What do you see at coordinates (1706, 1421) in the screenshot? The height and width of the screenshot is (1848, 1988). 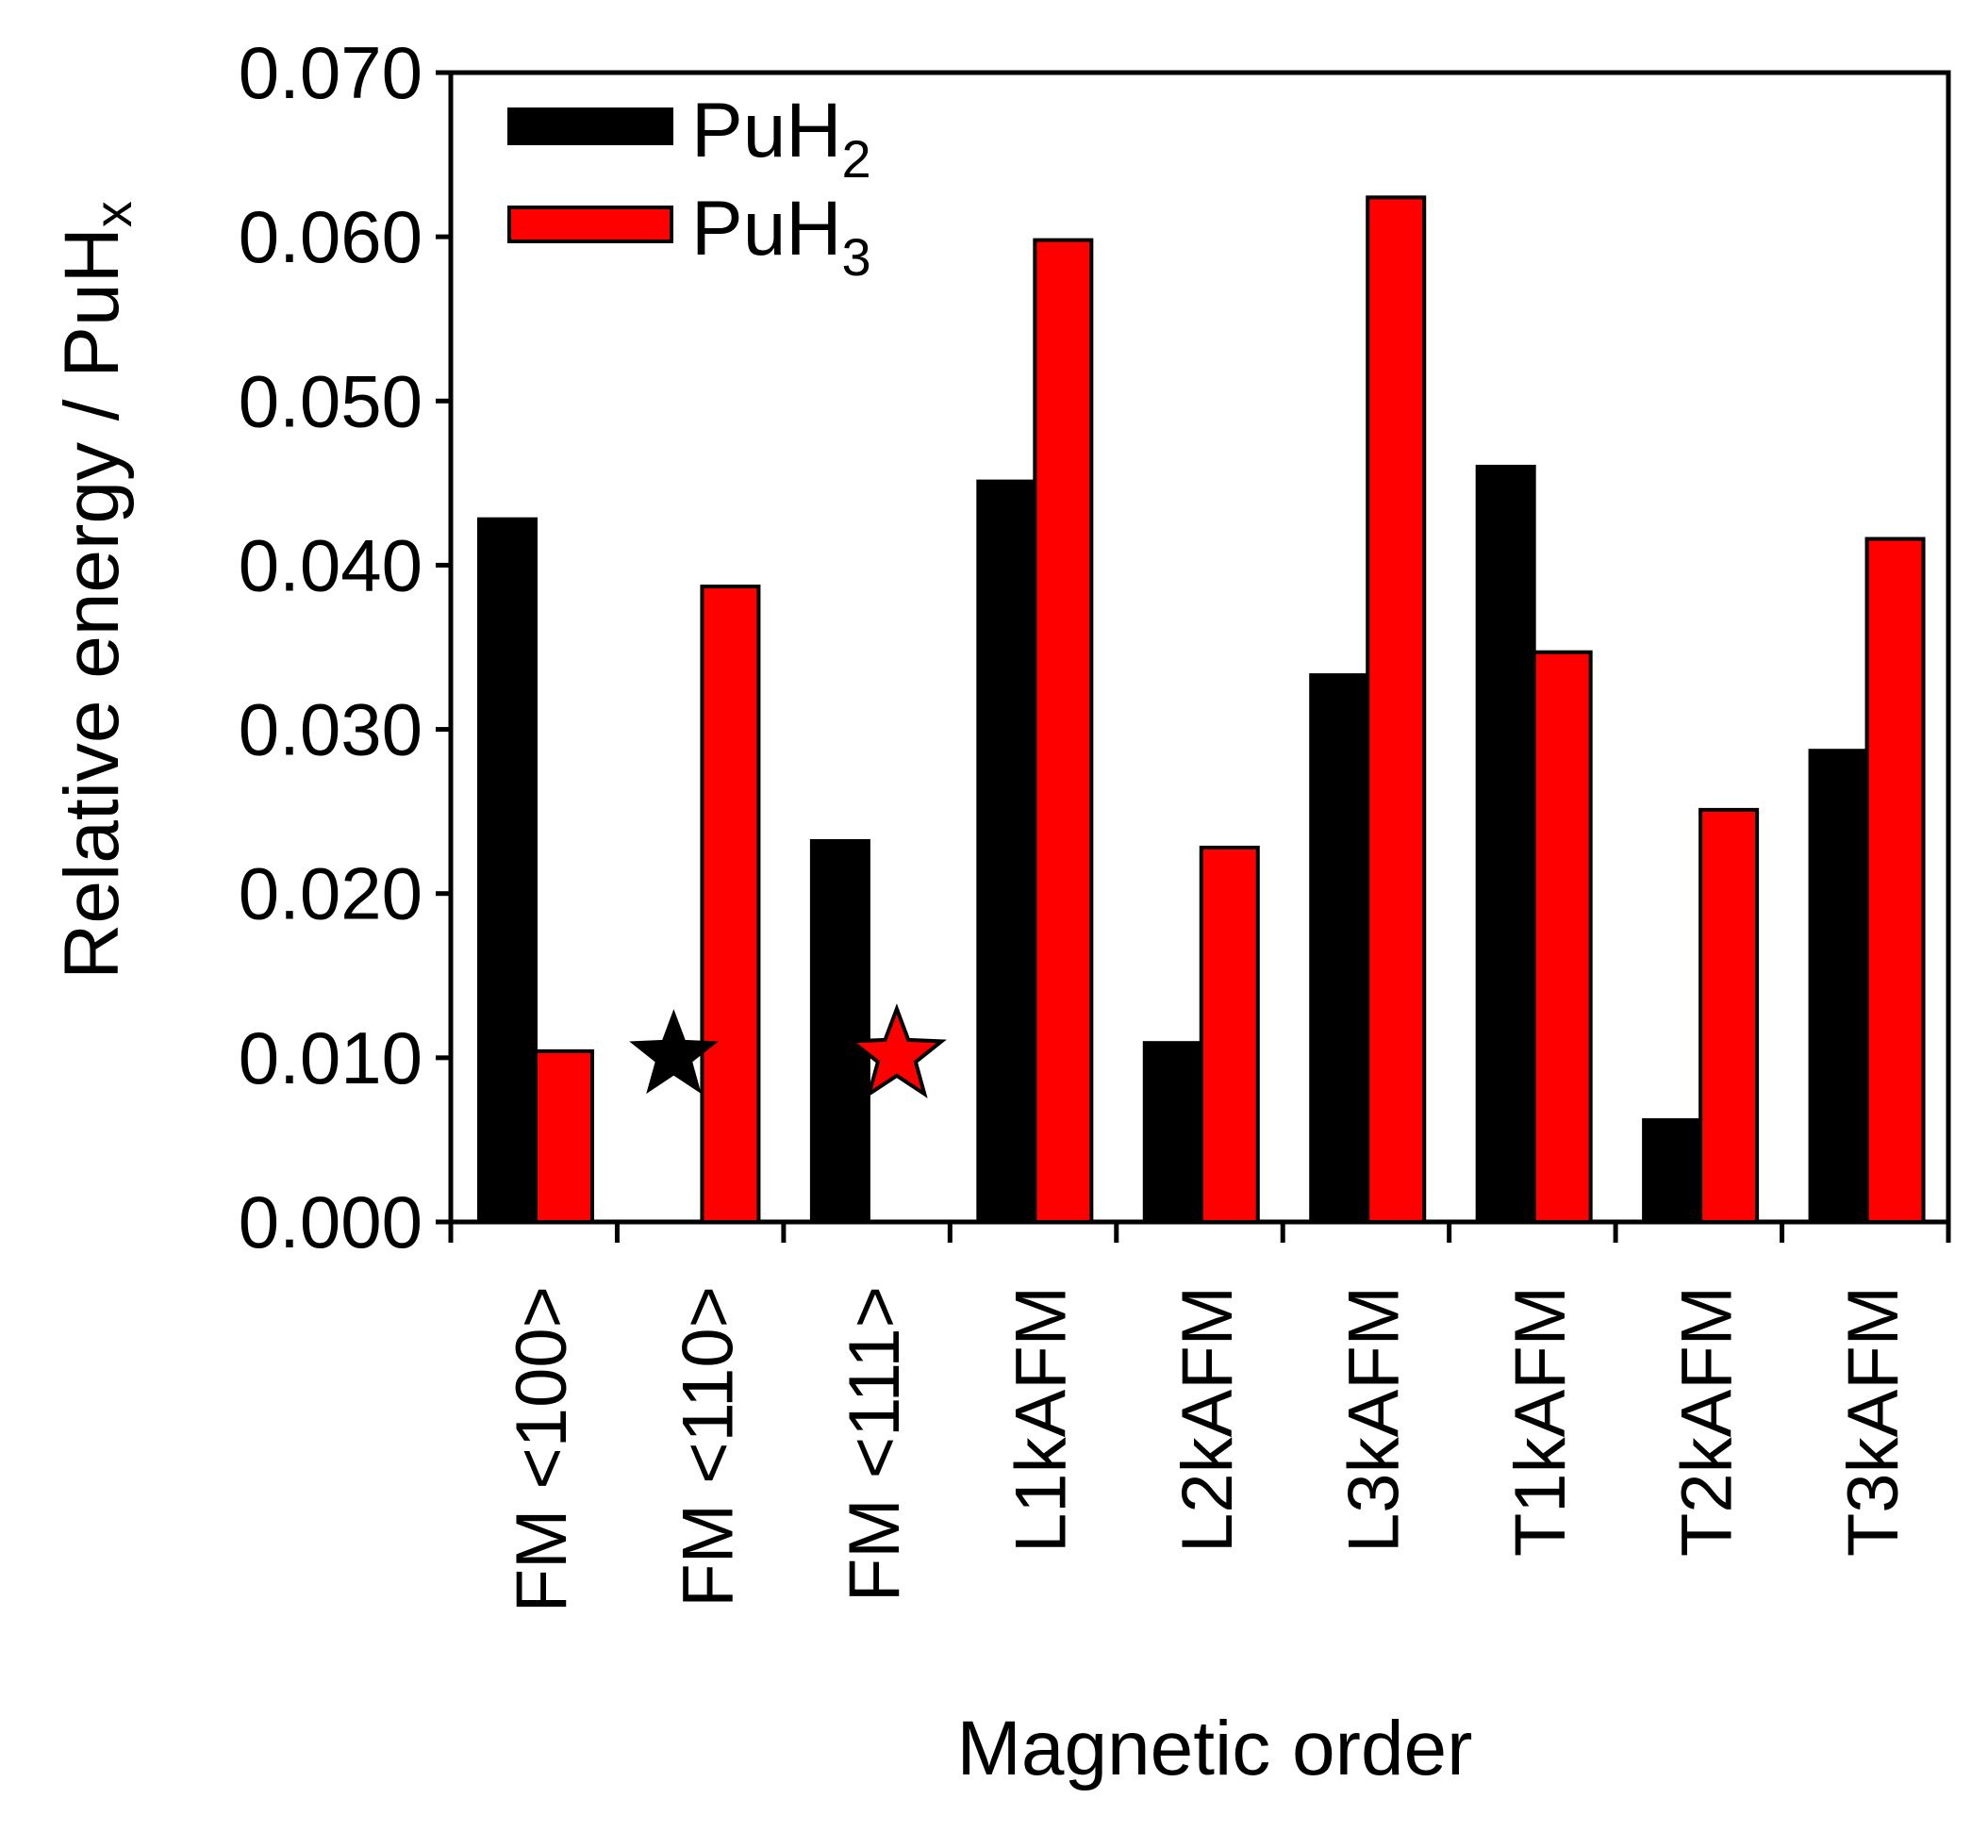 I see `x-category-label: T2kAFM` at bounding box center [1706, 1421].